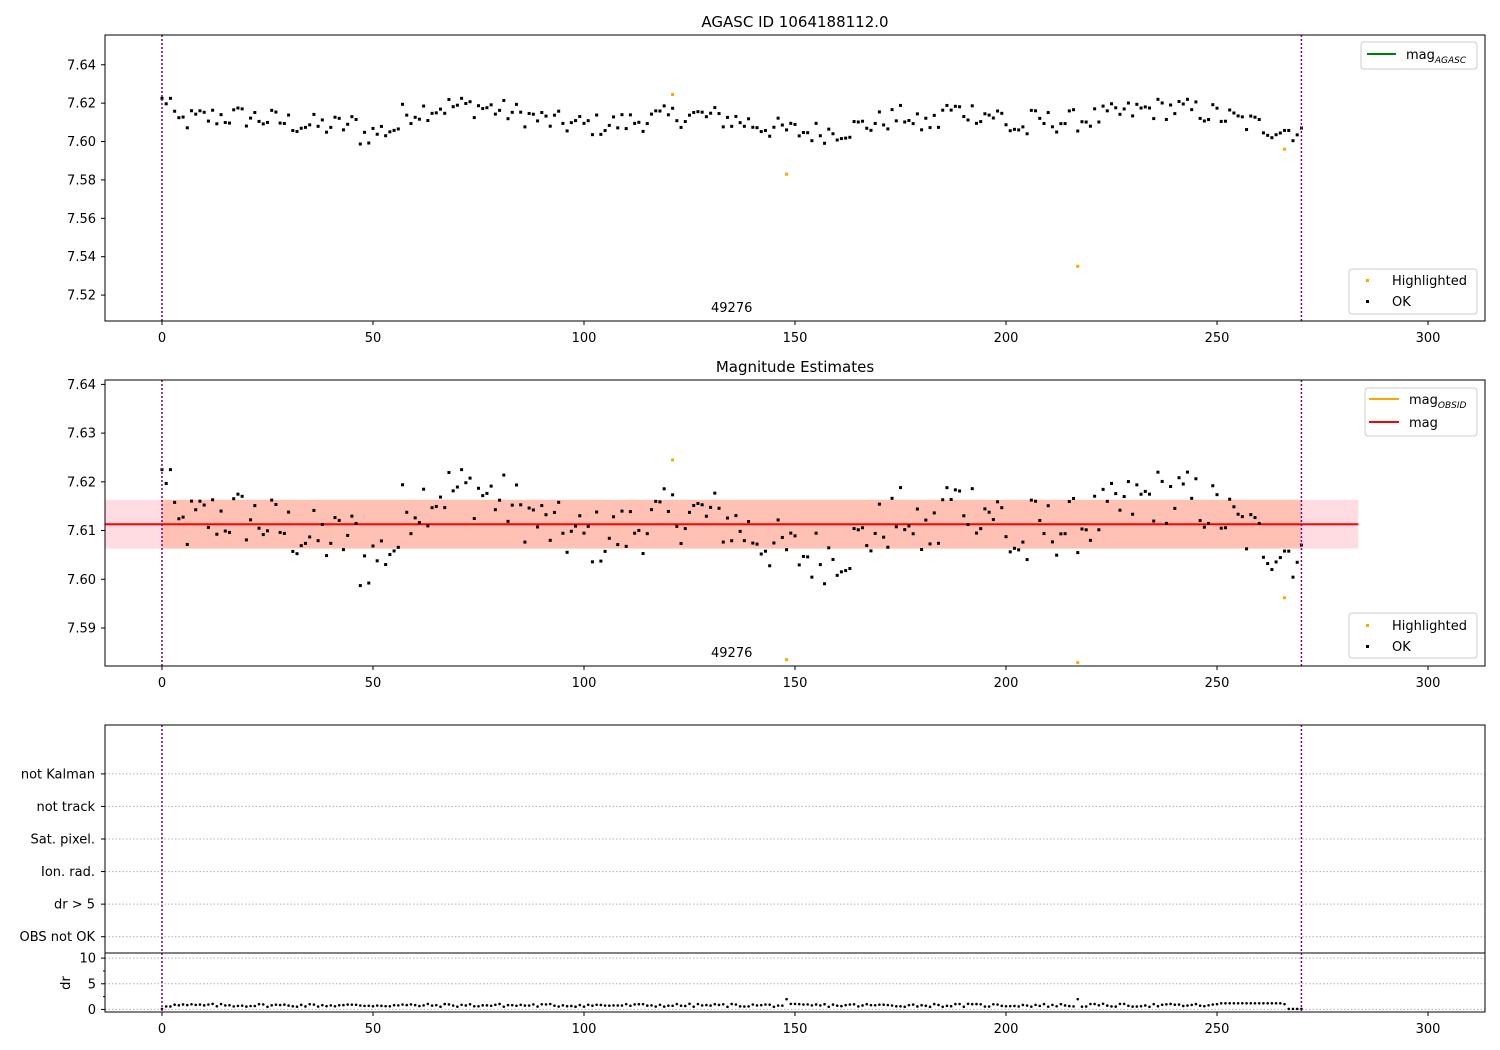 The width and height of the screenshot is (1500, 1050). Describe the element at coordinates (66, 983) in the screenshot. I see `dr-axis-label: dr` at that location.